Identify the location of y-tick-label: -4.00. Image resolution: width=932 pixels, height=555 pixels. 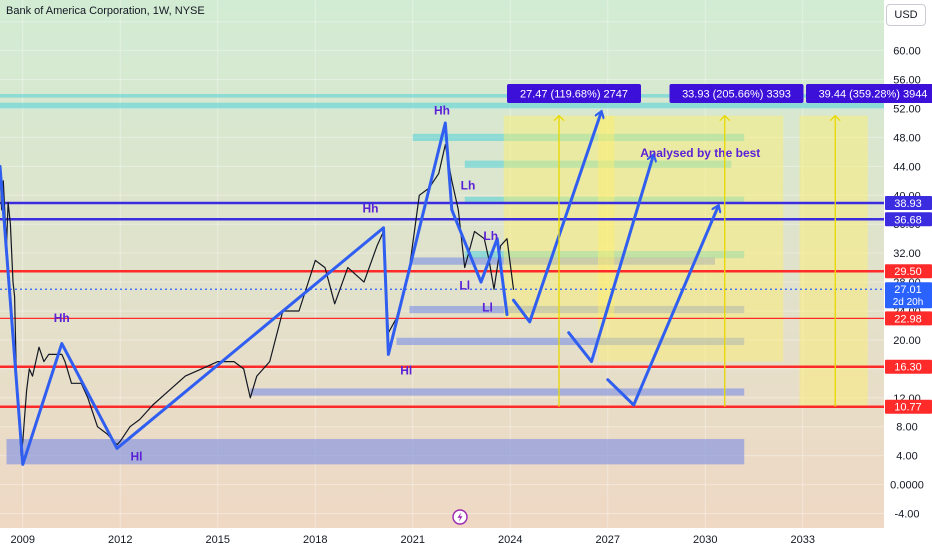
(906, 515).